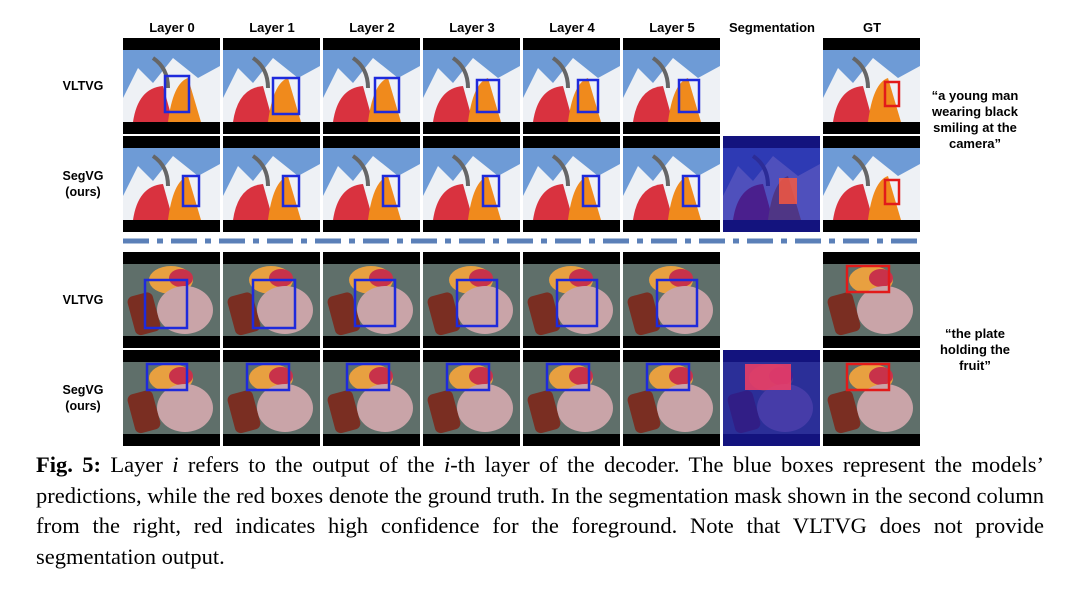  I want to click on column-header: Layer 4, so click(572, 27).